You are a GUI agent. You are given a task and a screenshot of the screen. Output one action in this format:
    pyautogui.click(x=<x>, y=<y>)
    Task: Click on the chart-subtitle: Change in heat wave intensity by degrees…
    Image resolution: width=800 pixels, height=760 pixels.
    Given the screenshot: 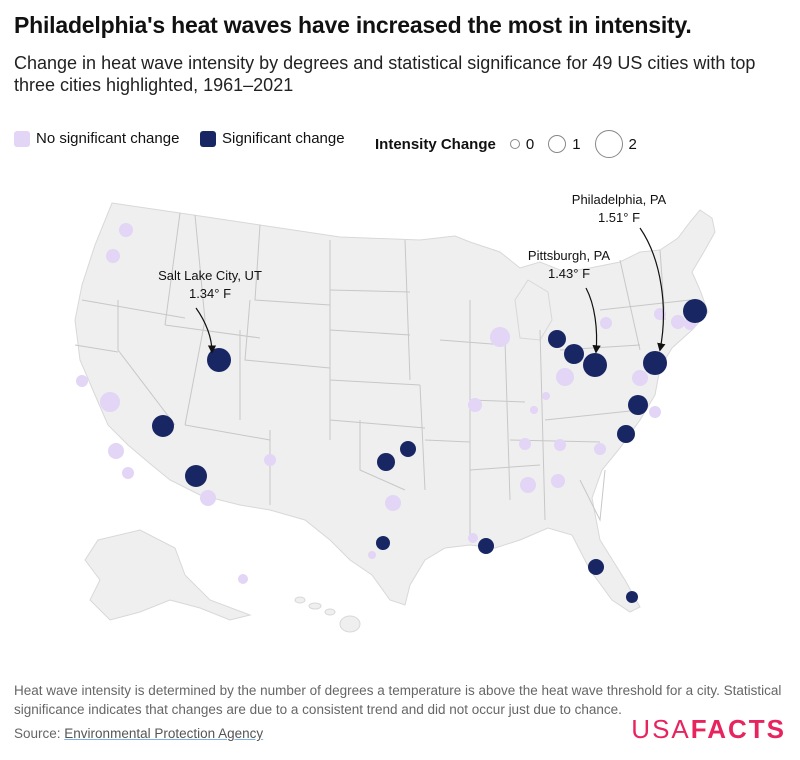 What is the action you would take?
    pyautogui.click(x=385, y=74)
    